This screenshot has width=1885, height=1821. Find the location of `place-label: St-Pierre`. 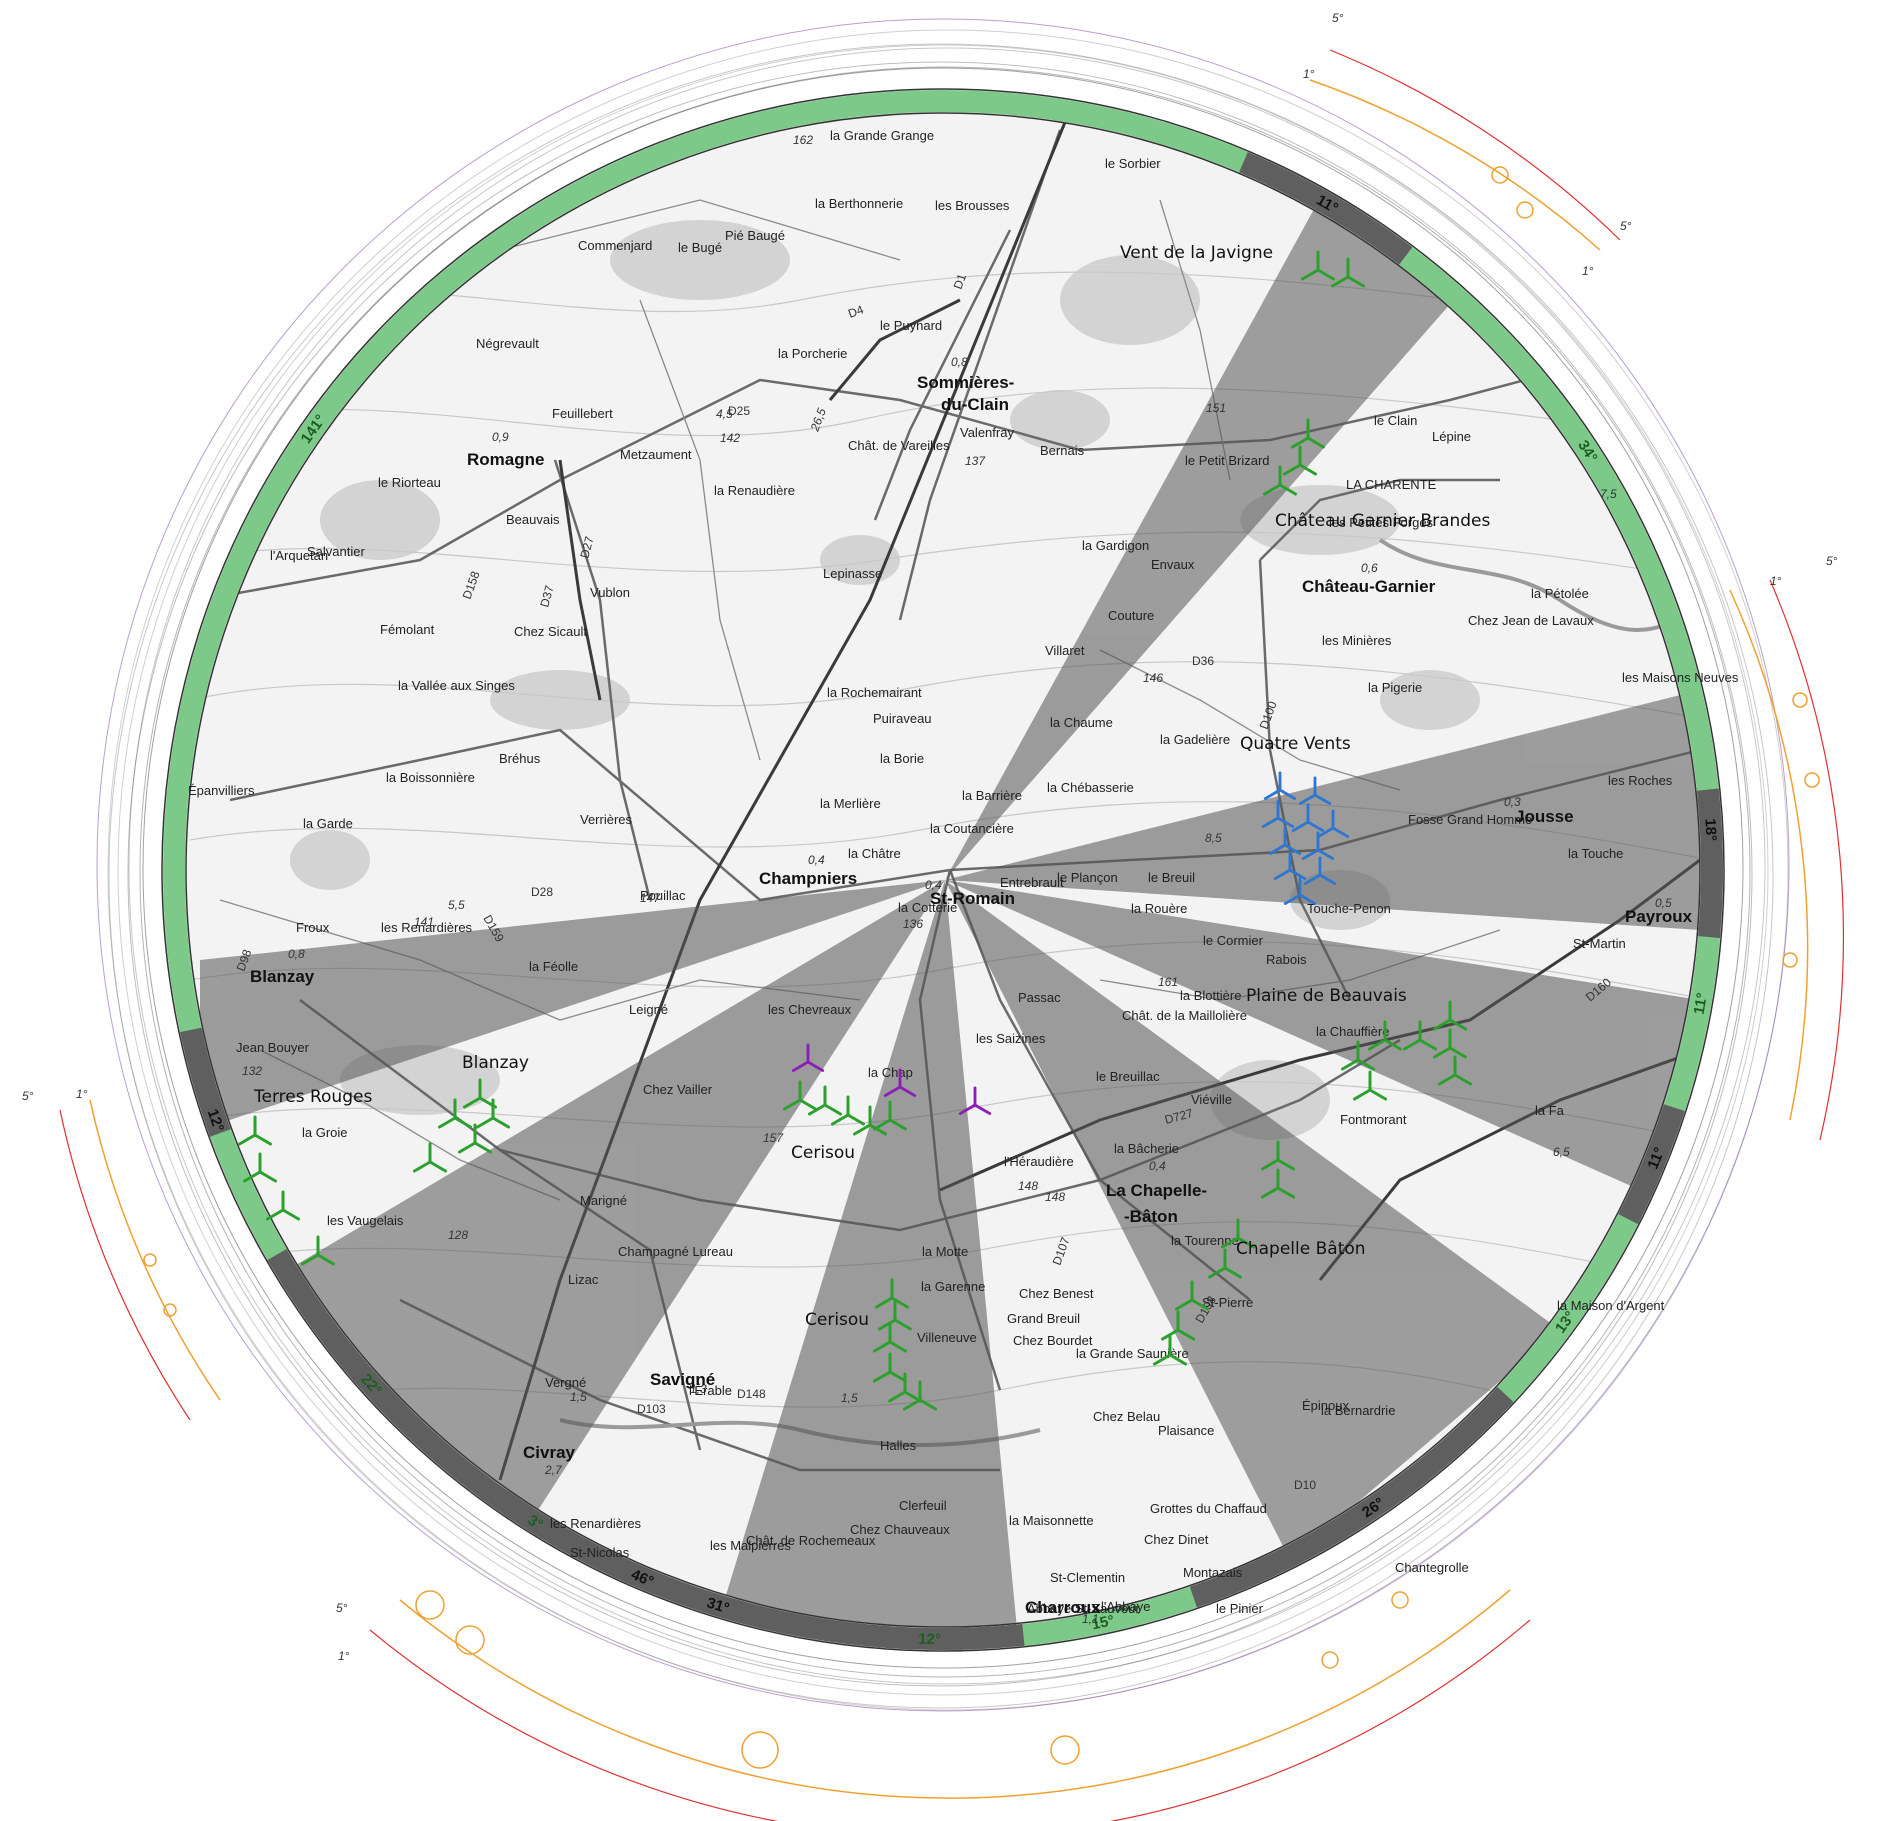

place-label: St-Pierre is located at coordinates (1227, 1302).